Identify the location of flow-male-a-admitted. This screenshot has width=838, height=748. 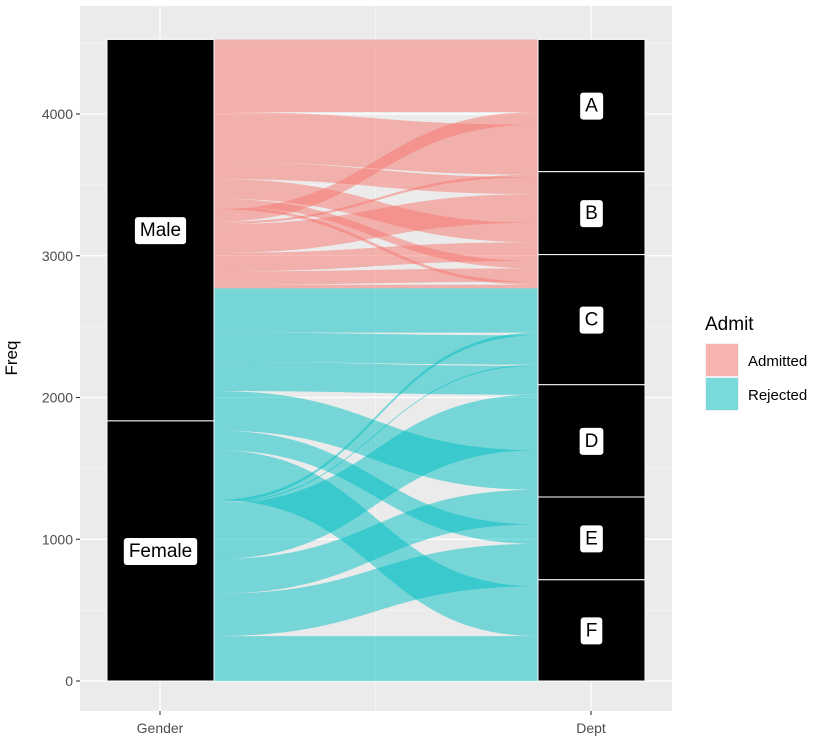
(376, 76).